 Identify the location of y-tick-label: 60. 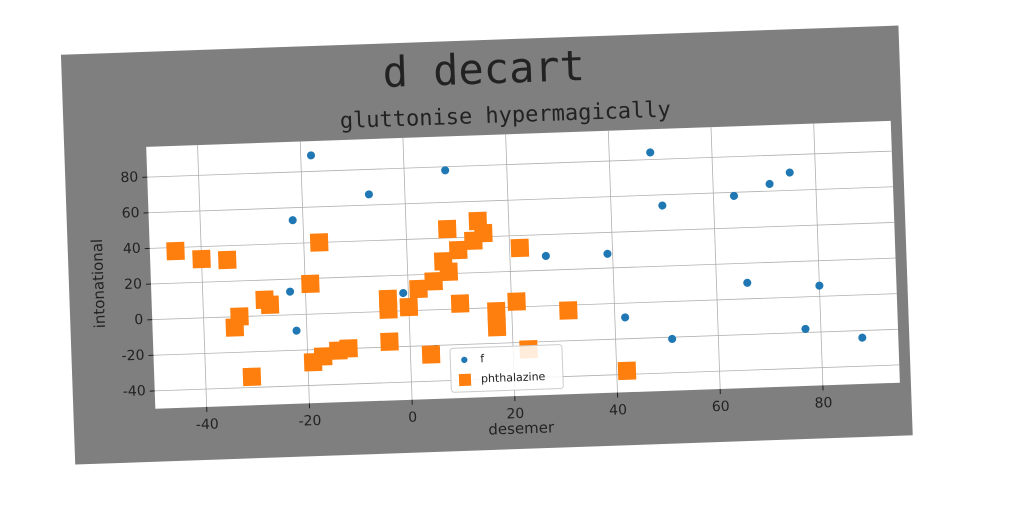
(130, 213).